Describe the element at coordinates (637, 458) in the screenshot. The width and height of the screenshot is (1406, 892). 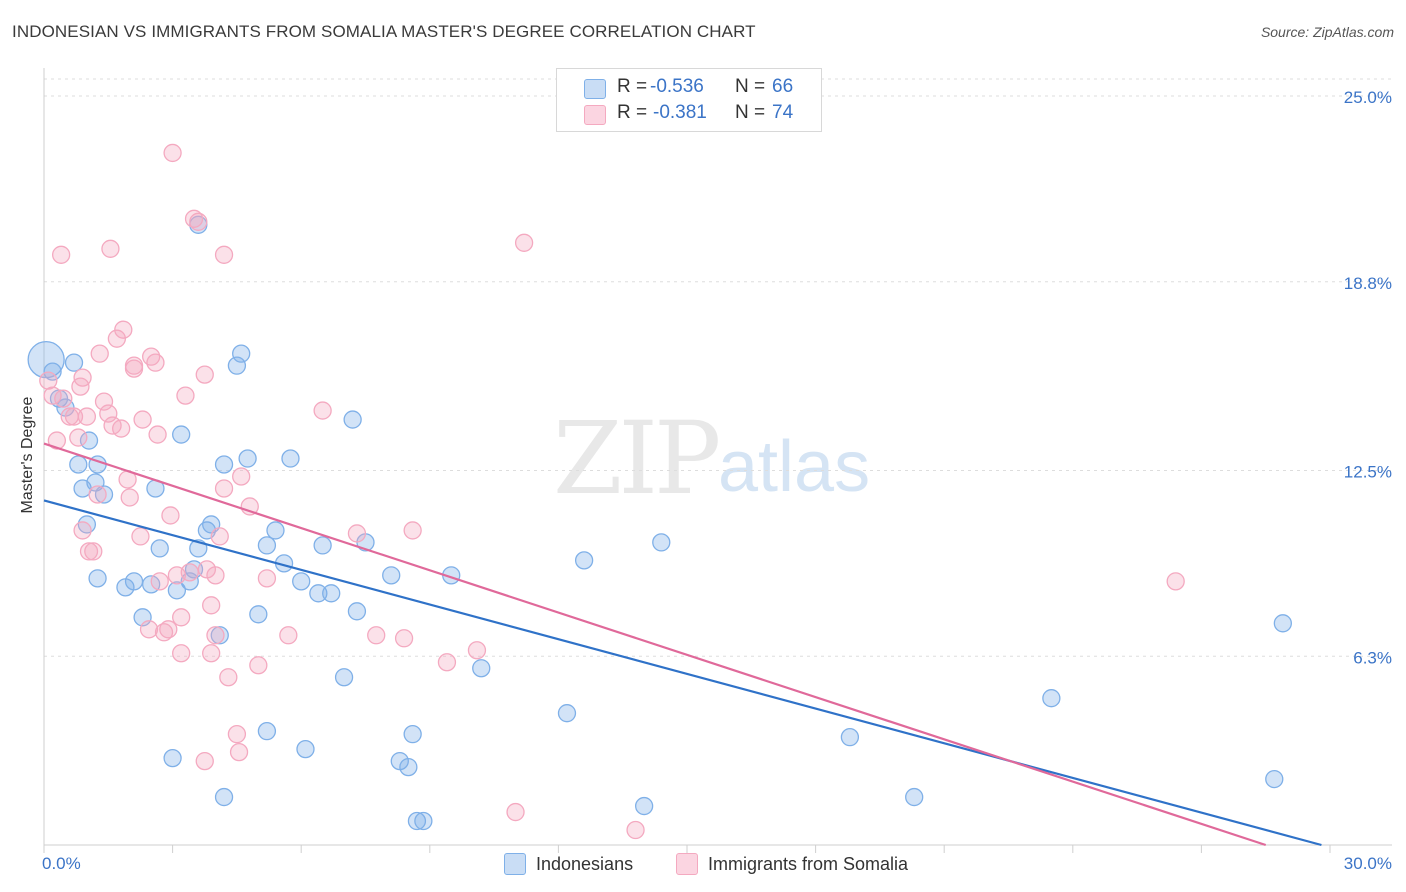
I see `watermark-zip: ZIP` at that location.